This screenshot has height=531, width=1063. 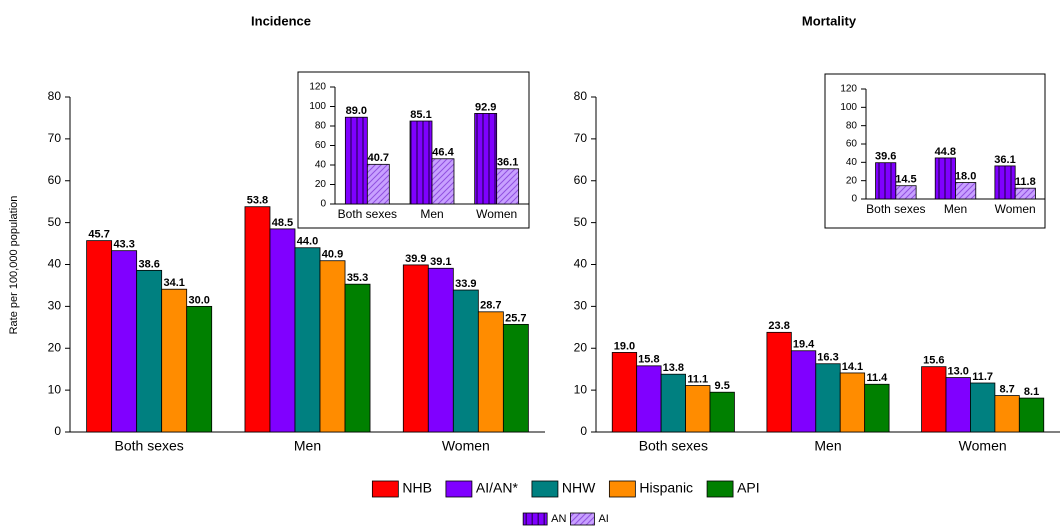 I want to click on value-label: 19.0, so click(x=624, y=346).